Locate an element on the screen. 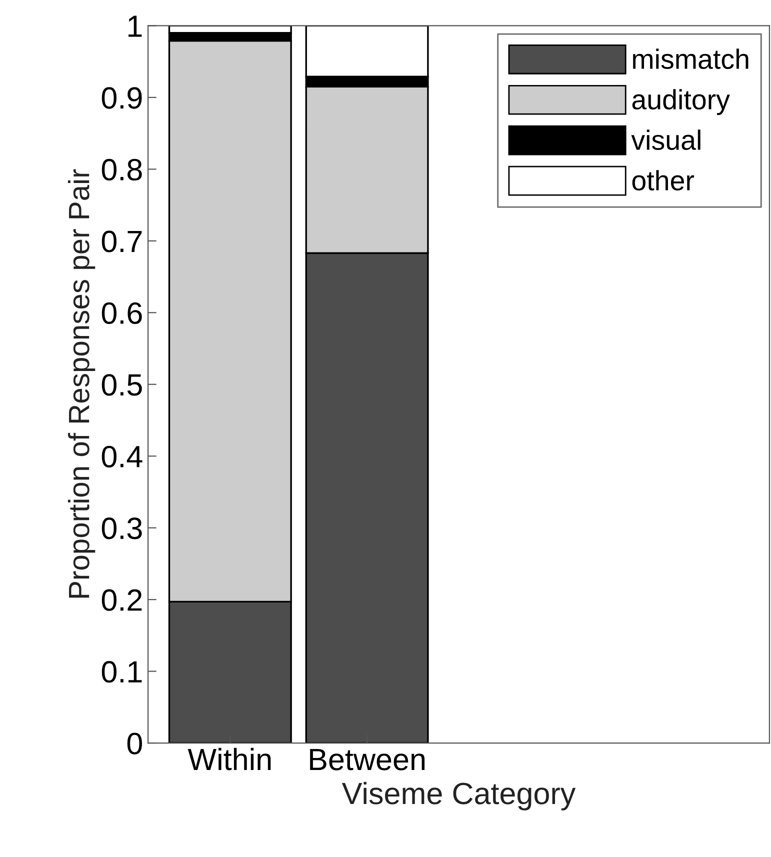 The width and height of the screenshot is (771, 857). x-axis-title: Viseme Category is located at coordinates (459, 796).